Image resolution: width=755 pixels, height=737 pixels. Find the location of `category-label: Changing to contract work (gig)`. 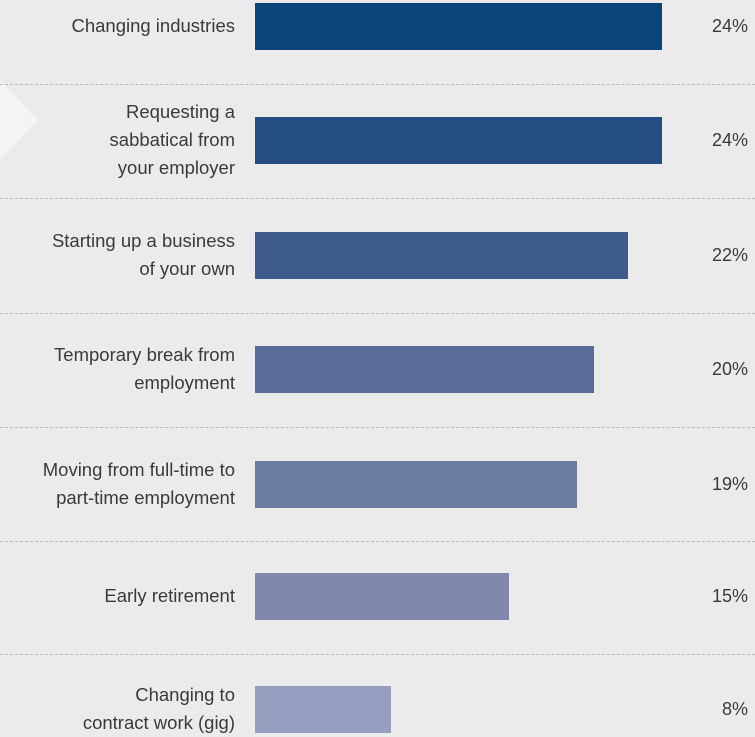

category-label: Changing to contract work (gig) is located at coordinates (117, 709).